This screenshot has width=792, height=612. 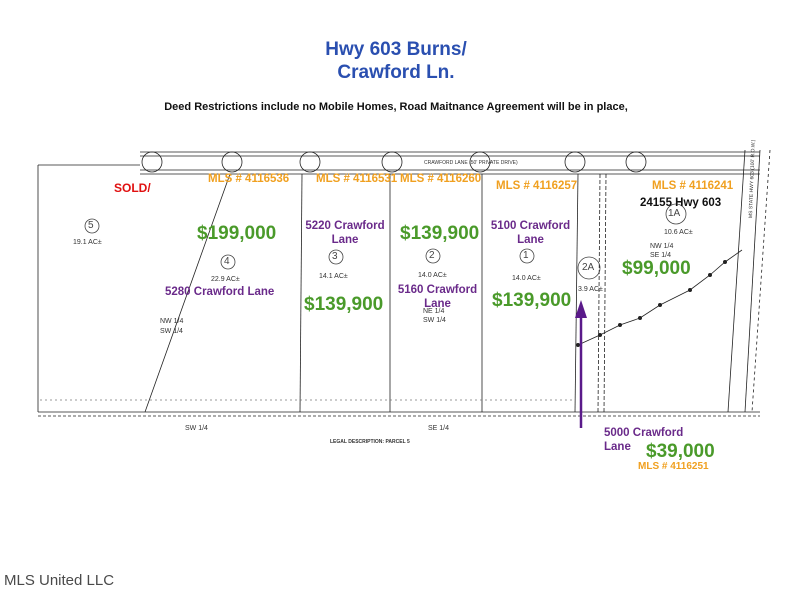 I want to click on title-line-2: Crawford Ln., so click(x=396, y=72).